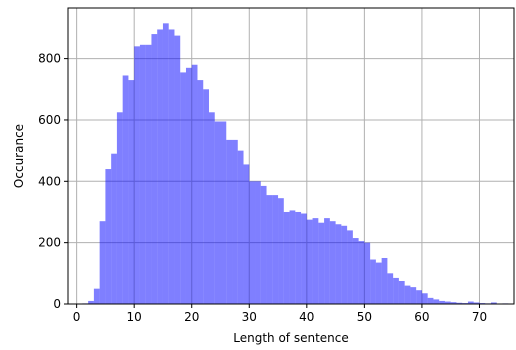 This screenshot has height=350, width=516. What do you see at coordinates (306, 317) in the screenshot?
I see `x-tick-label: 40` at bounding box center [306, 317].